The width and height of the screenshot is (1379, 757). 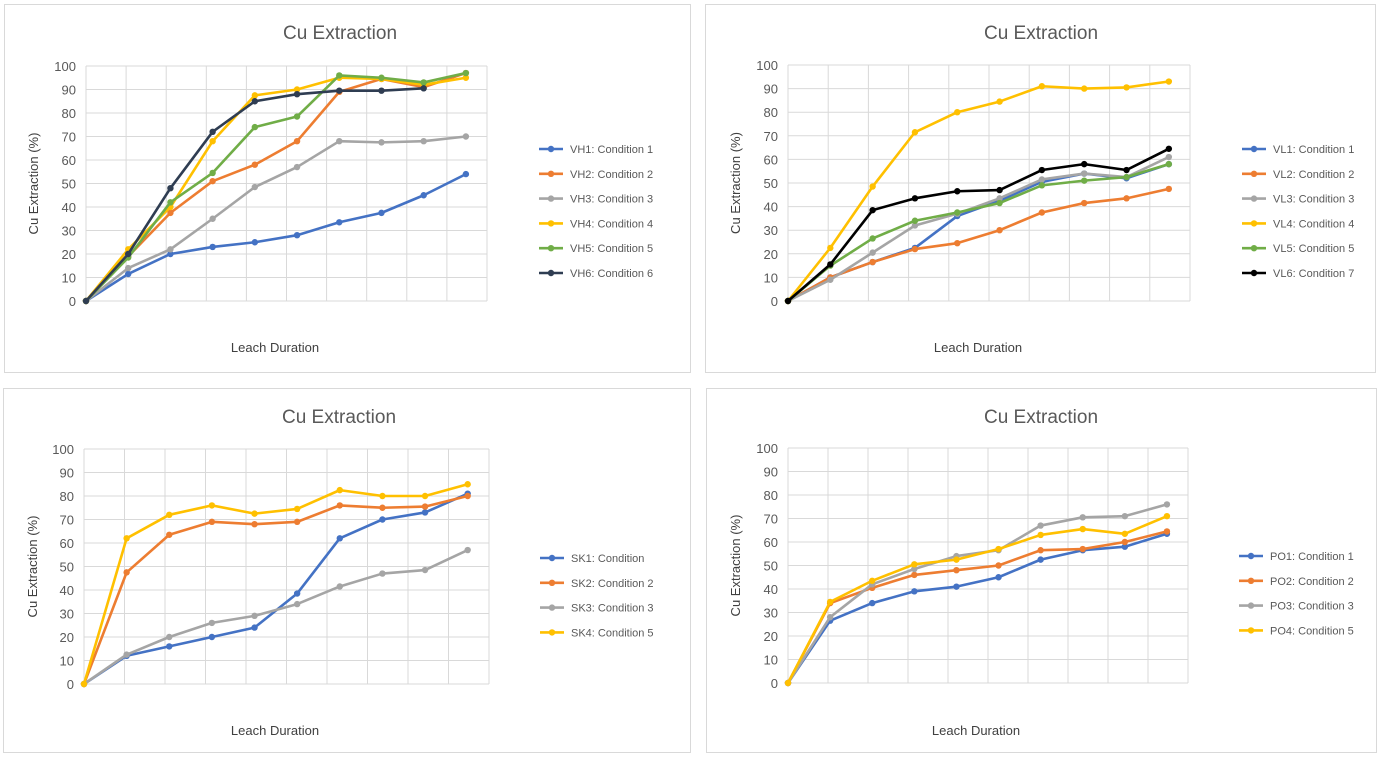 I want to click on series-po3, so click(x=977, y=594).